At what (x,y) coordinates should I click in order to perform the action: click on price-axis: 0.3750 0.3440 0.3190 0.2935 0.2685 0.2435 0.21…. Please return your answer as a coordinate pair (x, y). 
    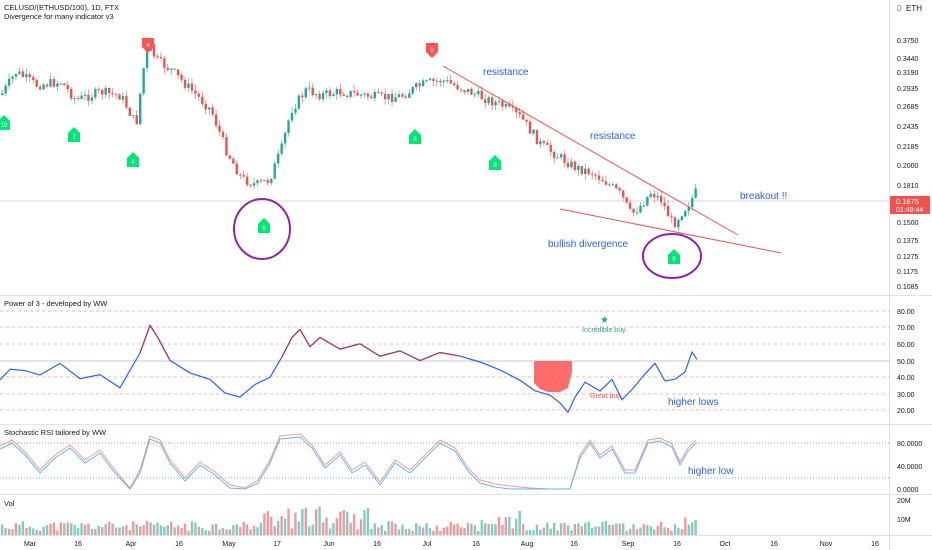
    Looking at the image, I should click on (908, 164).